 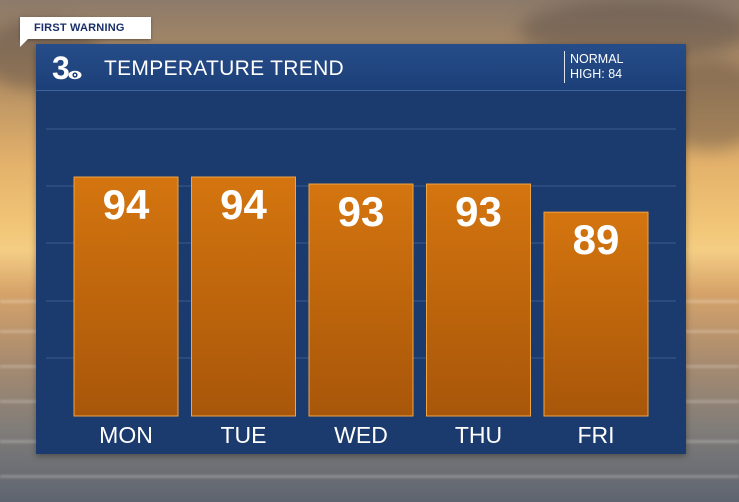 What do you see at coordinates (361, 300) in the screenshot?
I see `bar-wed` at bounding box center [361, 300].